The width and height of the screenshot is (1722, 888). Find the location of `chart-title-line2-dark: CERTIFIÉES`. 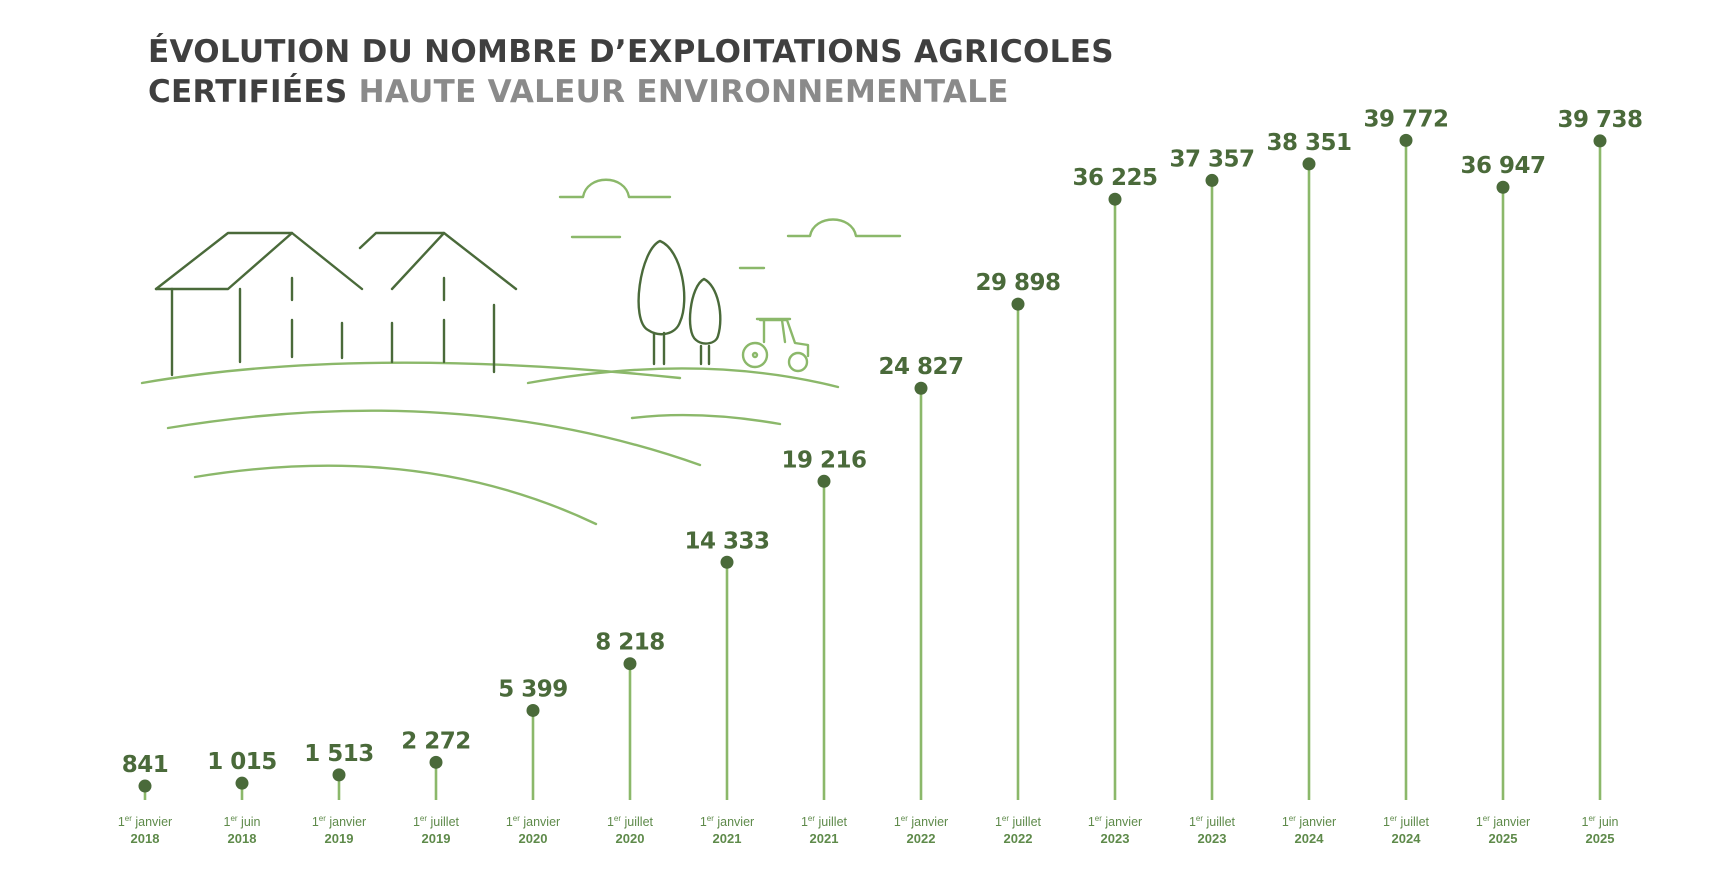

chart-title-line2-dark: CERTIFIÉES is located at coordinates (248, 92).